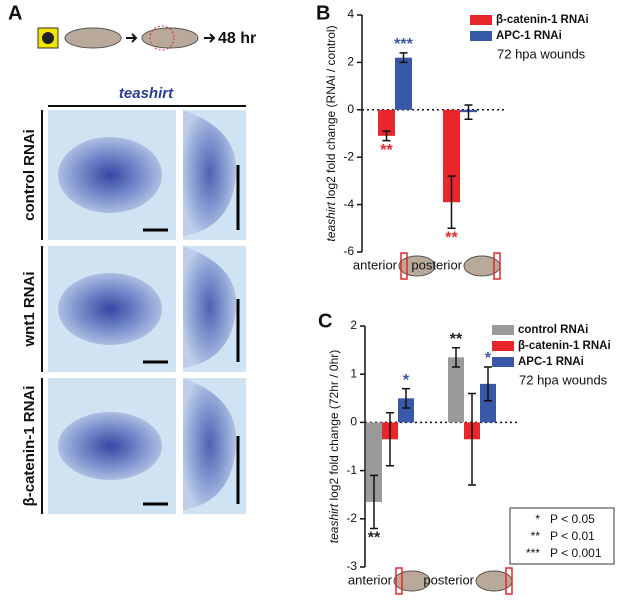  What do you see at coordinates (146, 93) in the screenshot?
I see `stain-label: teashirt` at bounding box center [146, 93].